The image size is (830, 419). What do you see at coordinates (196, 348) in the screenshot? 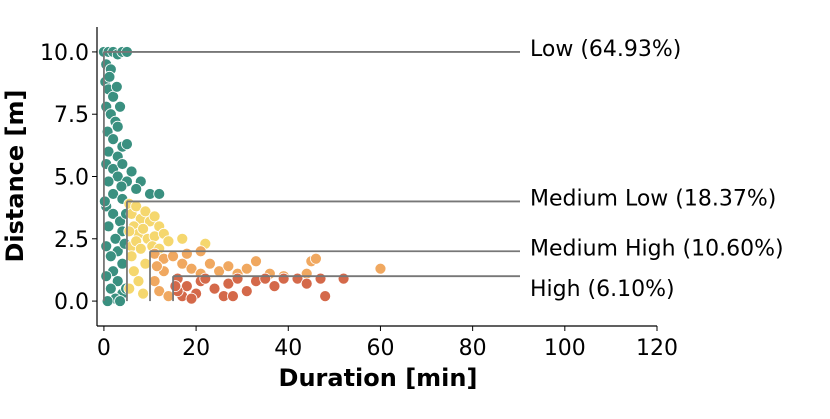
I see `x-tick-label: 20` at bounding box center [196, 348].